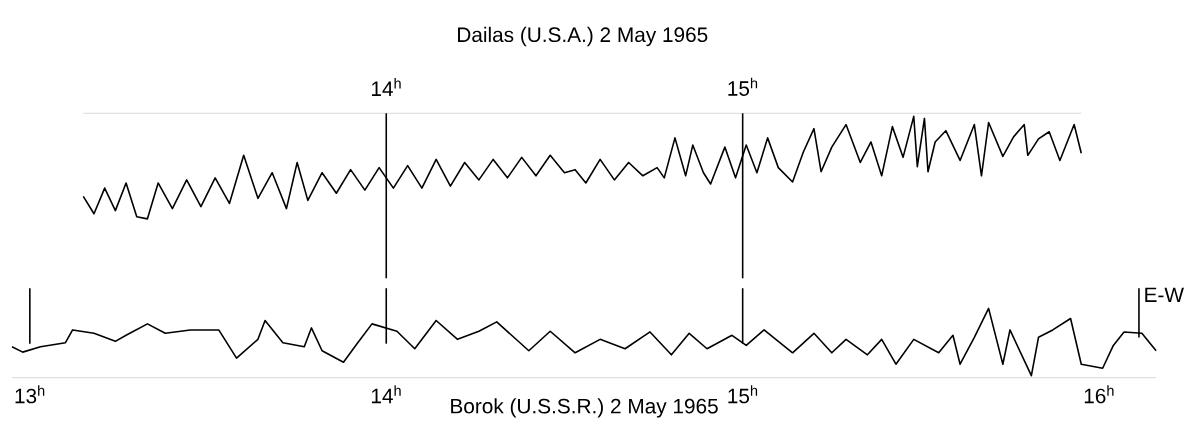 Image resolution: width=1185 pixels, height=440 pixels. What do you see at coordinates (583, 36) in the screenshot?
I see `chart-title: Dailas (U.S.A.) 2 May 1965` at bounding box center [583, 36].